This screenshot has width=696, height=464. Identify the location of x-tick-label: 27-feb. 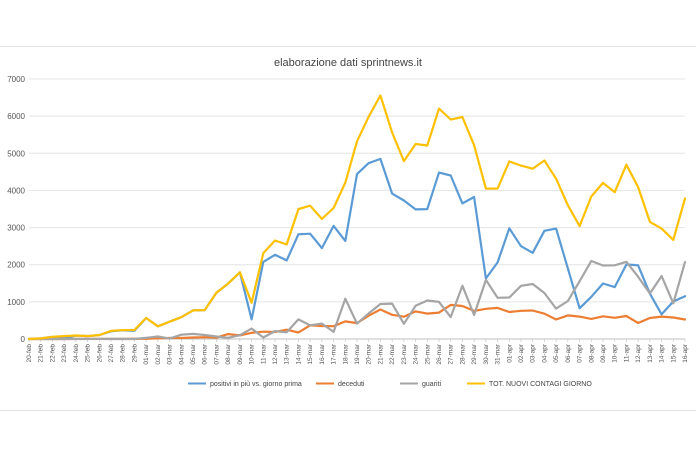
(111, 353).